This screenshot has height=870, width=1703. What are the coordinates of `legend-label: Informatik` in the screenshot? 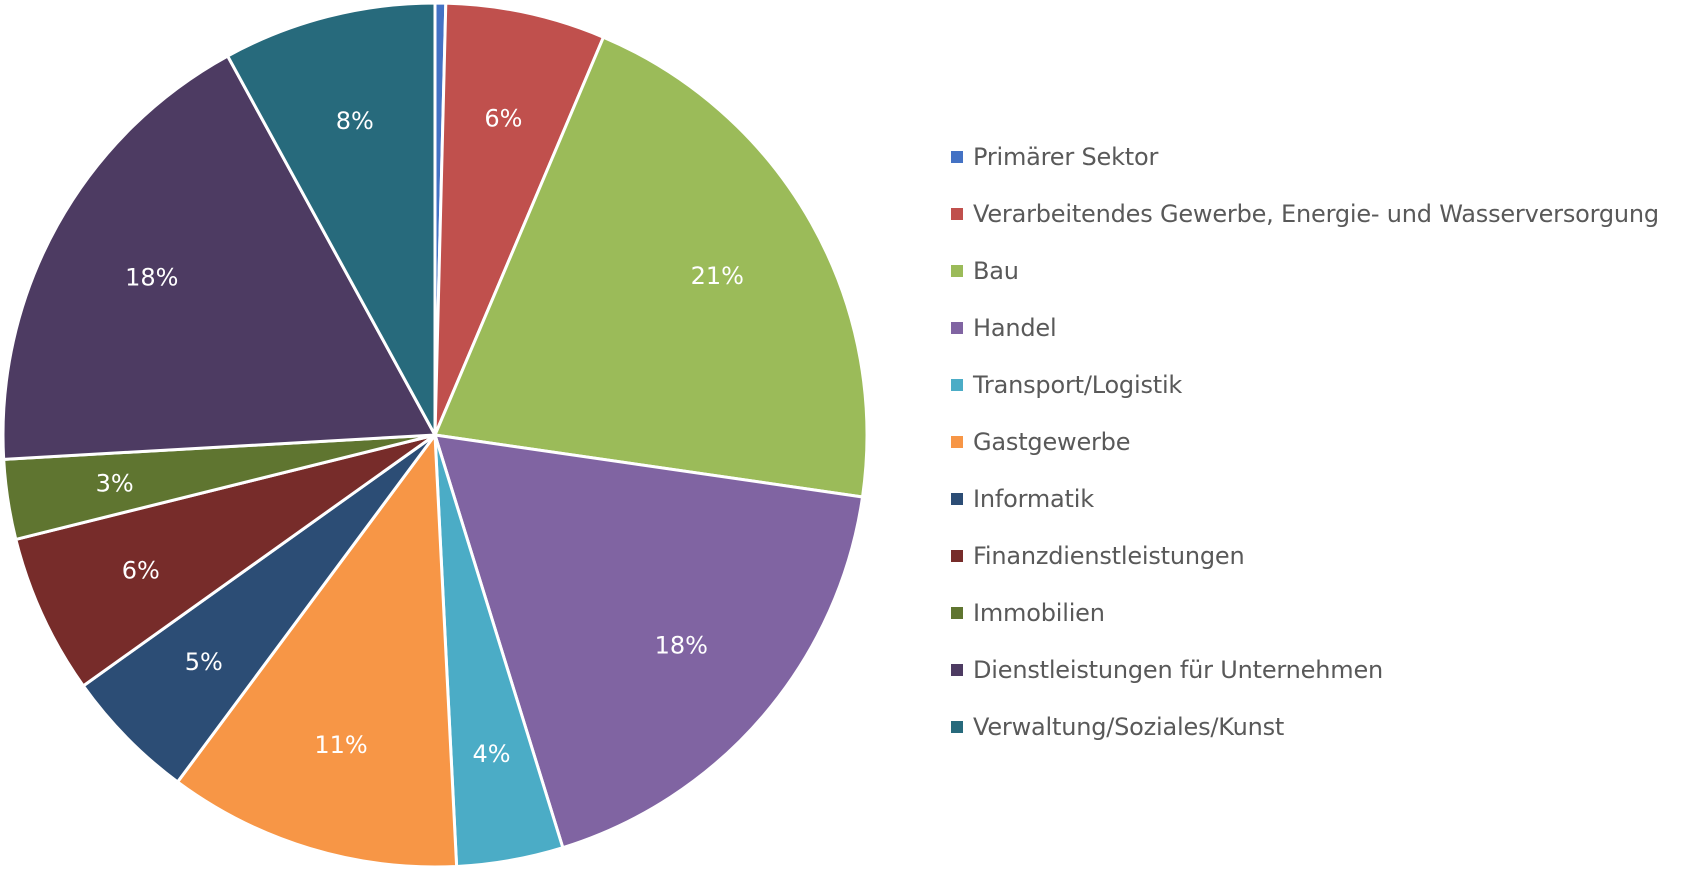 It's located at (1033, 498).